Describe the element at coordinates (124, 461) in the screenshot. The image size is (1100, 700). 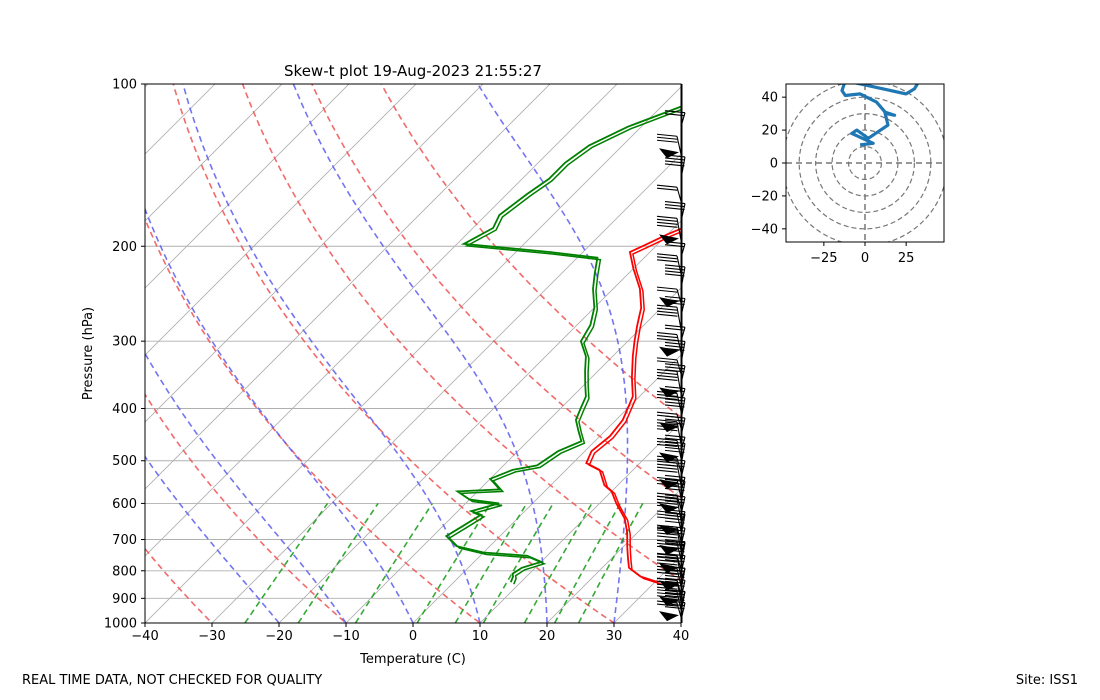
I see `y-tick-label: 500` at that location.